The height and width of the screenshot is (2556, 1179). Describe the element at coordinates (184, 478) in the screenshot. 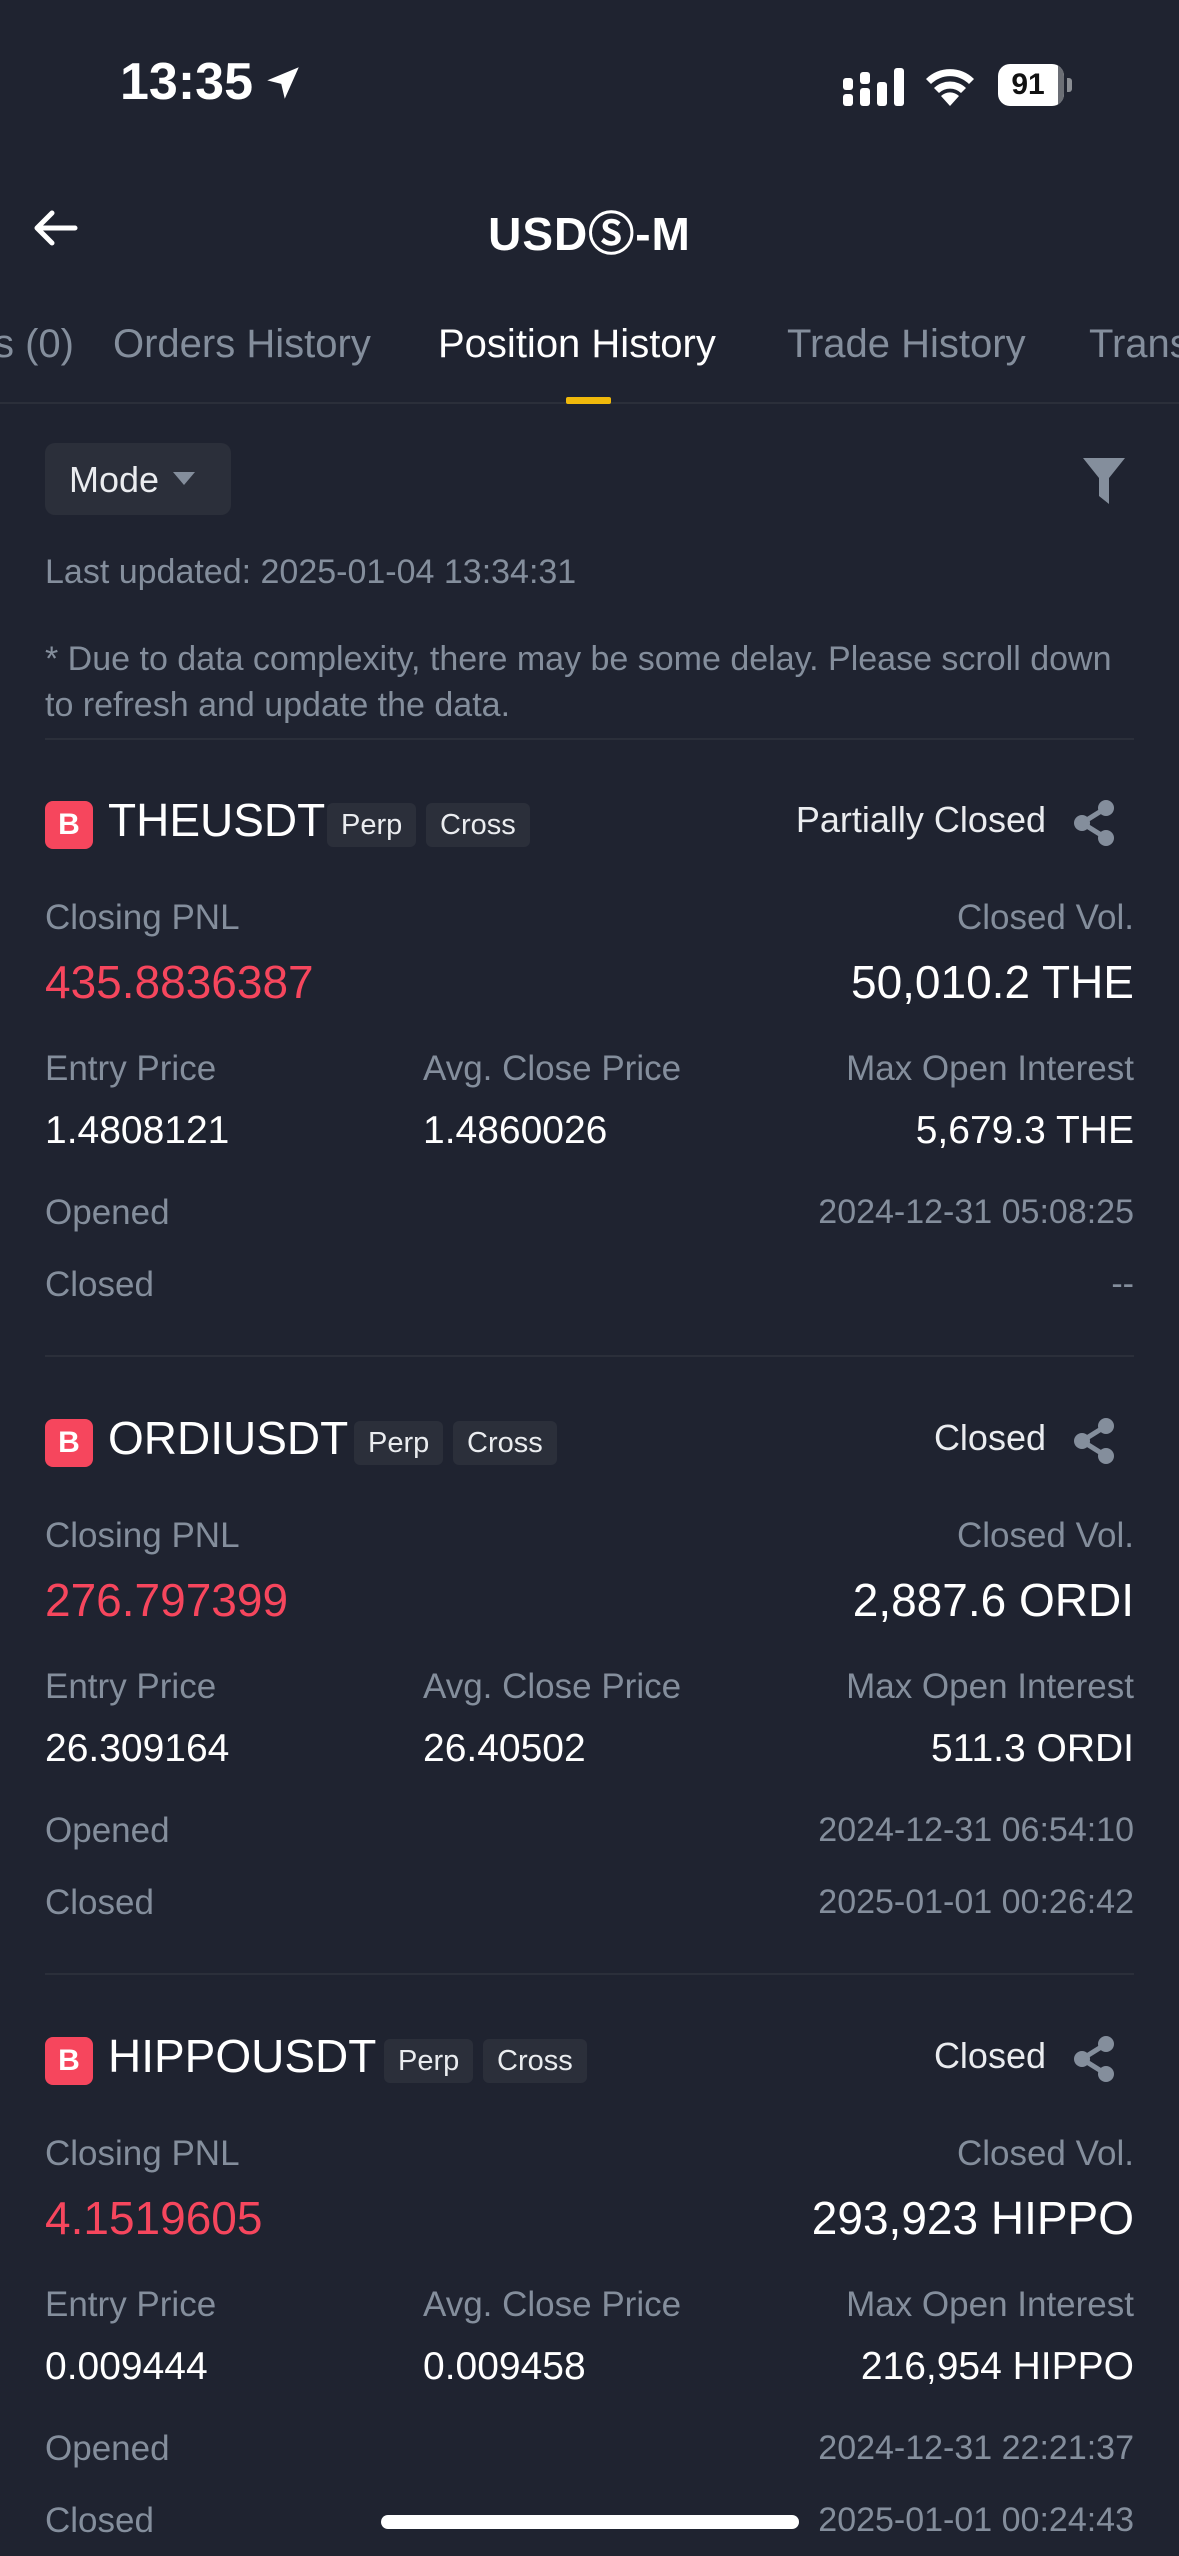

I see `caret-down-icon` at that location.